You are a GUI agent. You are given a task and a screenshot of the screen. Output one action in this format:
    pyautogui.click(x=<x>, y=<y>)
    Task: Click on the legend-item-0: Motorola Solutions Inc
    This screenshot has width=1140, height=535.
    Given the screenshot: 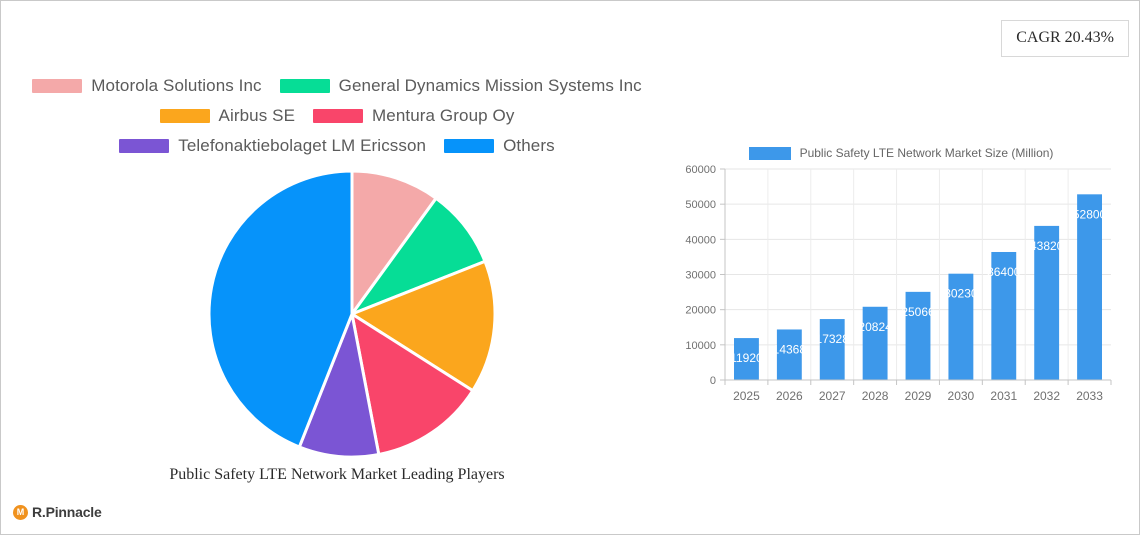 What is the action you would take?
    pyautogui.click(x=147, y=86)
    